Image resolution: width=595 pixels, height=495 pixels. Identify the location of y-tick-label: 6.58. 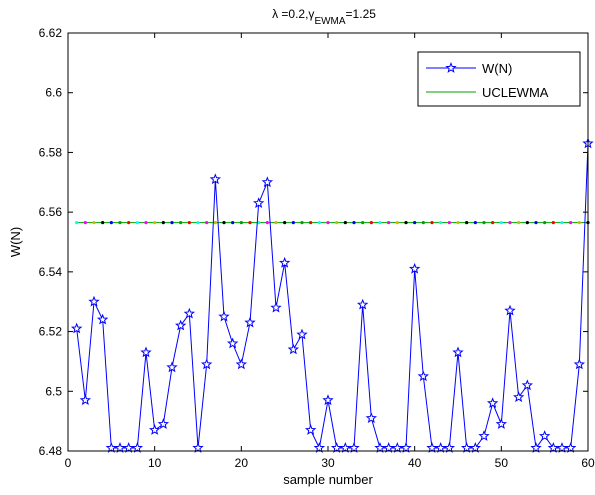
(51, 152).